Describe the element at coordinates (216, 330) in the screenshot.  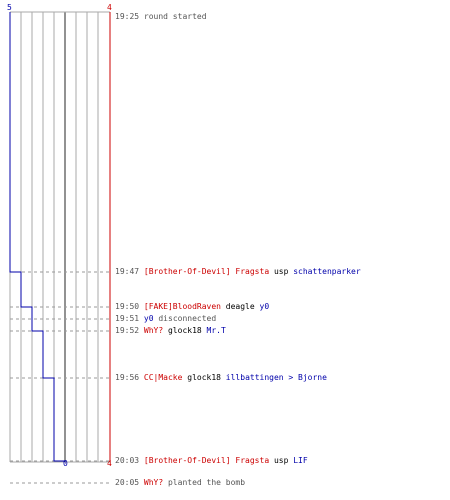
I see `player-team-b: Mr.T` at that location.